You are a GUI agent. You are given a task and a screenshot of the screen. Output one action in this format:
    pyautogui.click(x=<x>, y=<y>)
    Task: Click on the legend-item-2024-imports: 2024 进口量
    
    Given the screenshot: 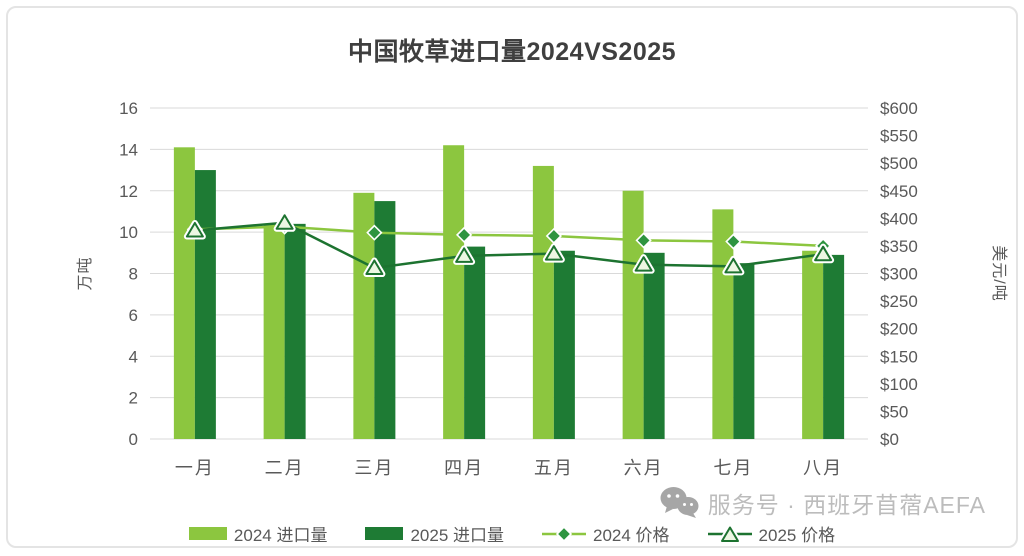 What is the action you would take?
    pyautogui.click(x=258, y=533)
    